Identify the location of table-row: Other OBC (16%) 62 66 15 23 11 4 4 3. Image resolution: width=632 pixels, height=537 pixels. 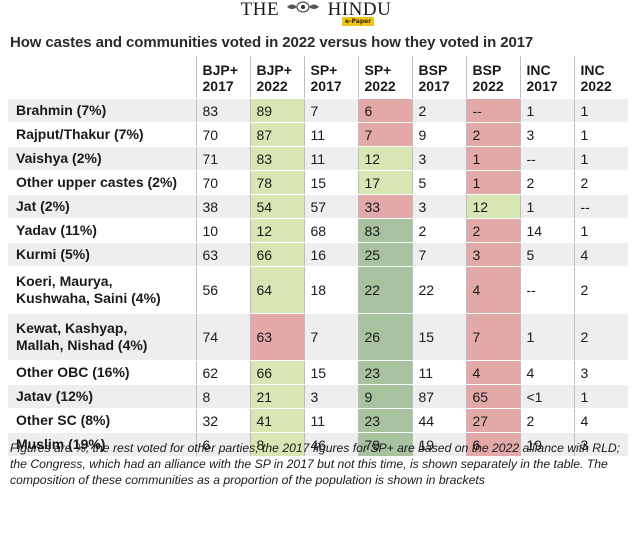
(318, 372).